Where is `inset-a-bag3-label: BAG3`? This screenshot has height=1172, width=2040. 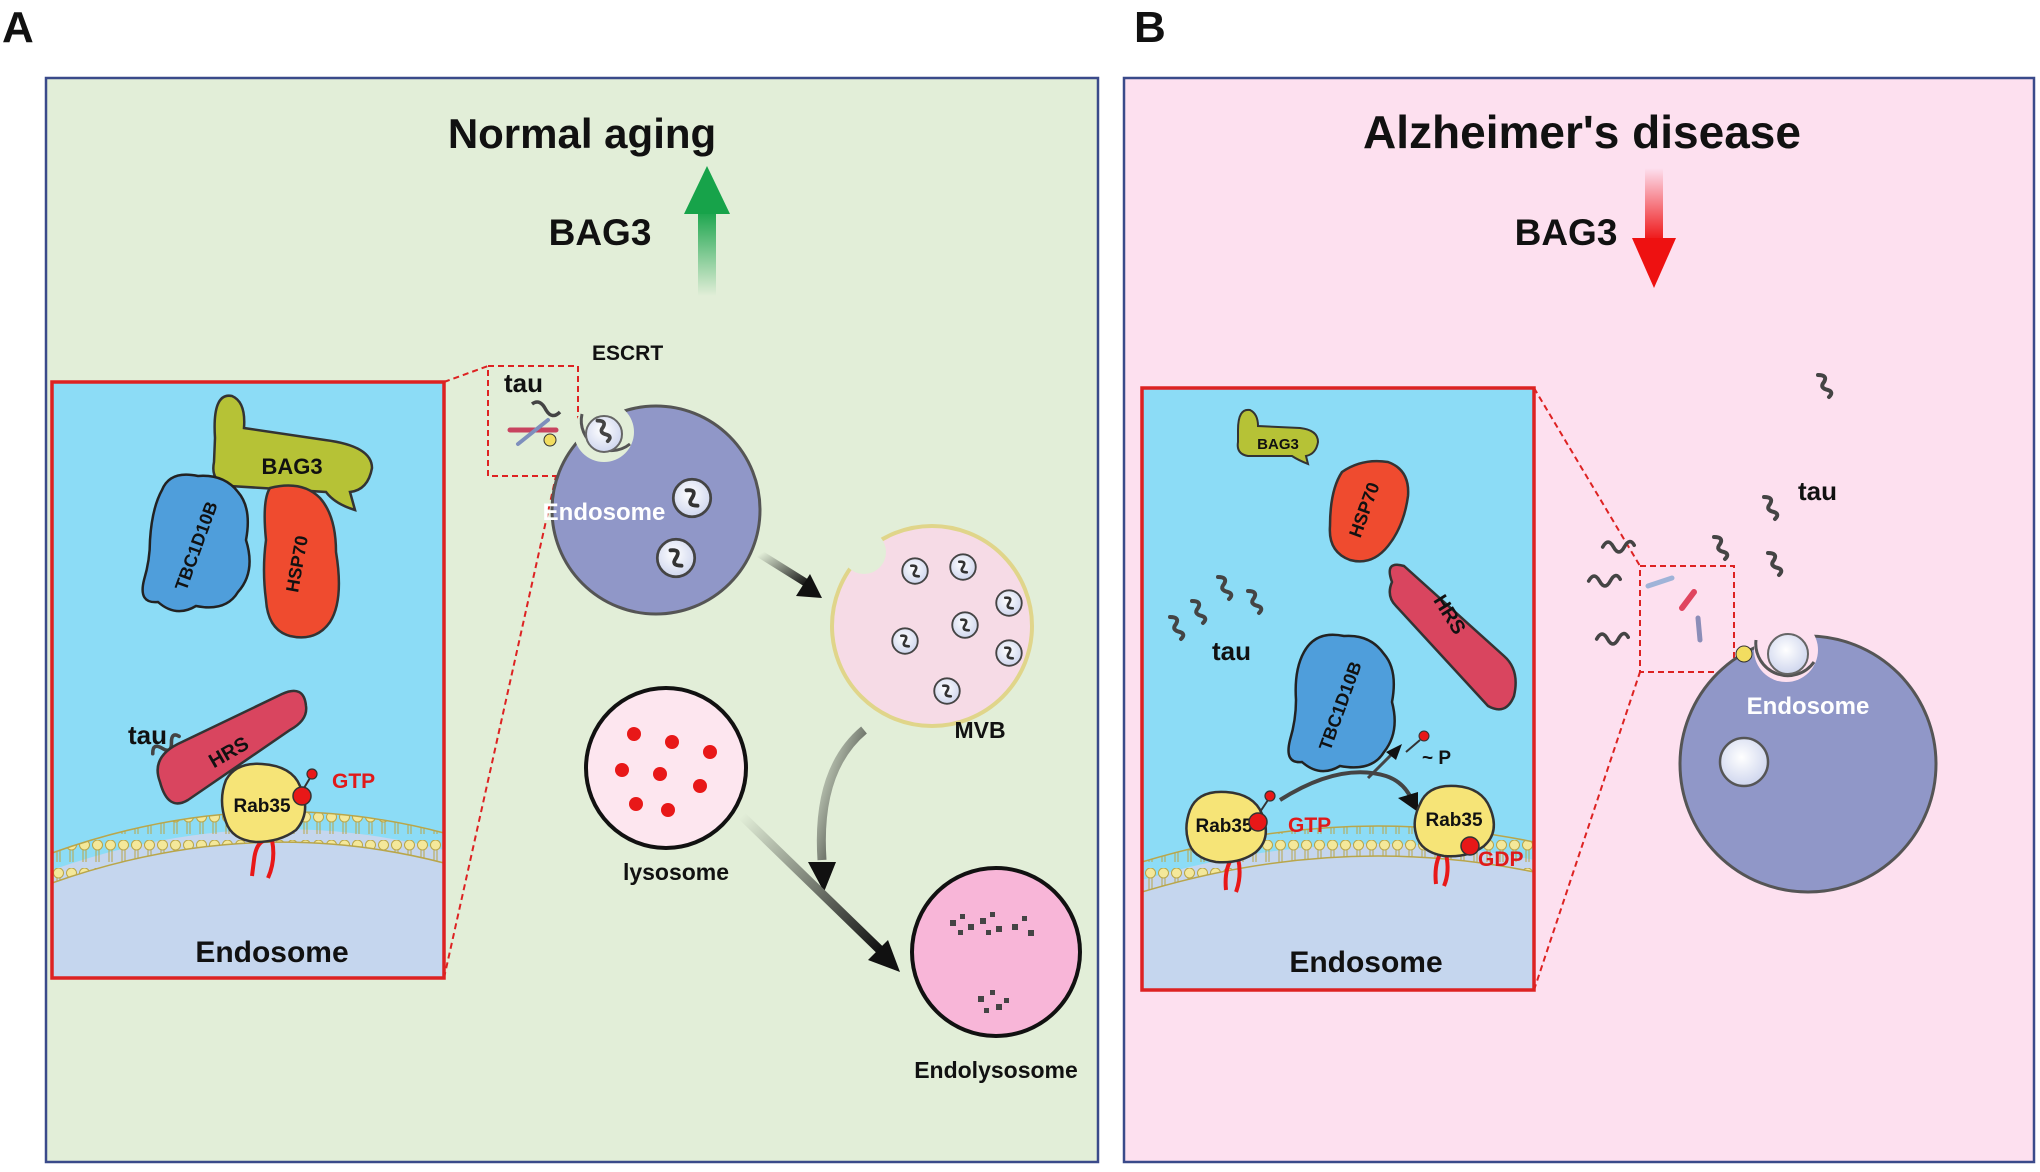
inset-a-bag3-label: BAG3 is located at coordinates (291, 466).